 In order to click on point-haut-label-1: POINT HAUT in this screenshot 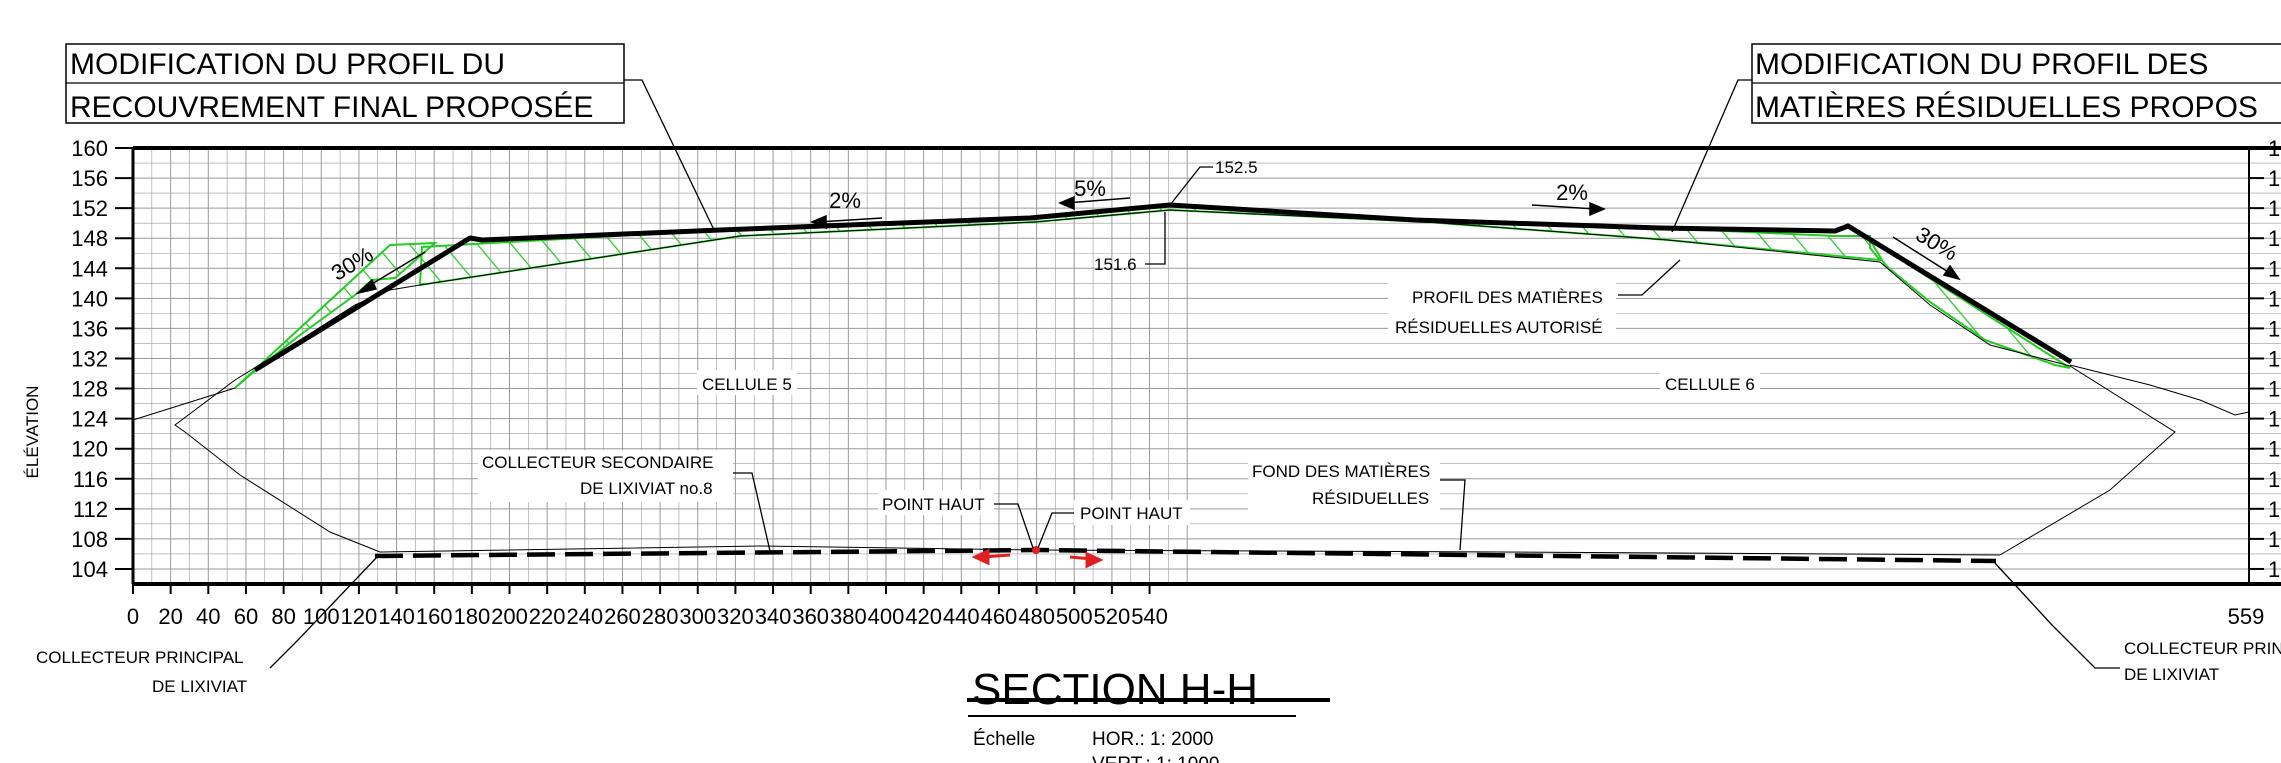, I will do `click(933, 504)`.